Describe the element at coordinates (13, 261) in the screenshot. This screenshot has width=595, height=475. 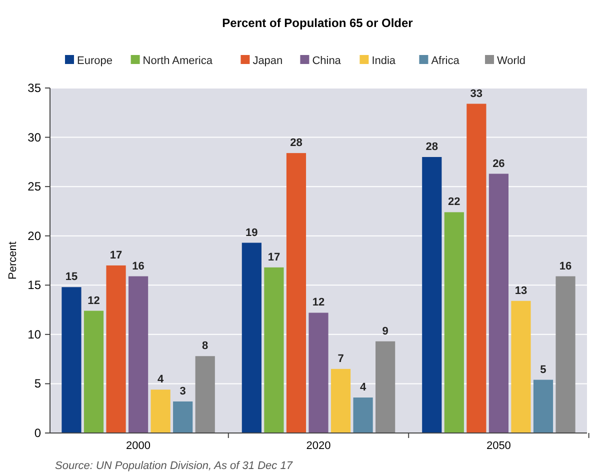
I see `y-axis-title: Percent` at that location.